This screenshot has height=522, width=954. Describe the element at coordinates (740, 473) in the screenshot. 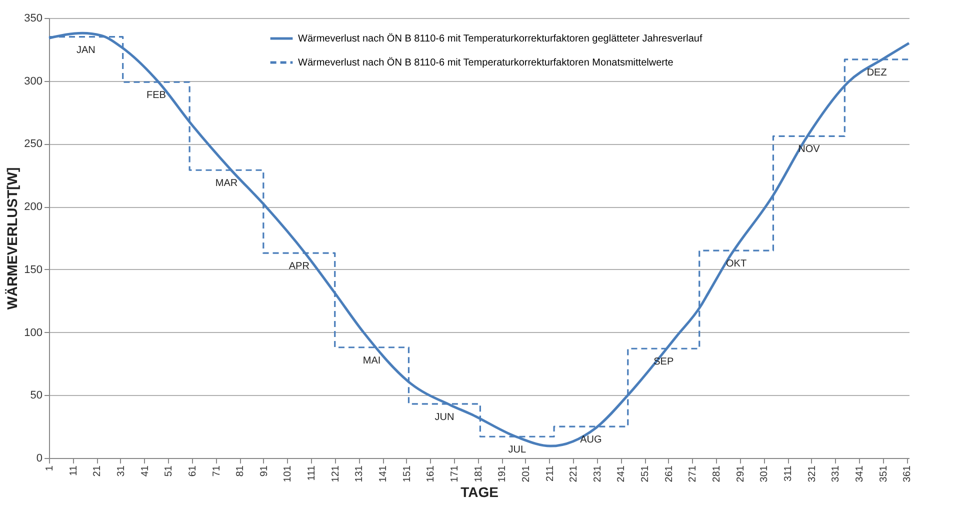

I see `x-tick-label: 291` at that location.